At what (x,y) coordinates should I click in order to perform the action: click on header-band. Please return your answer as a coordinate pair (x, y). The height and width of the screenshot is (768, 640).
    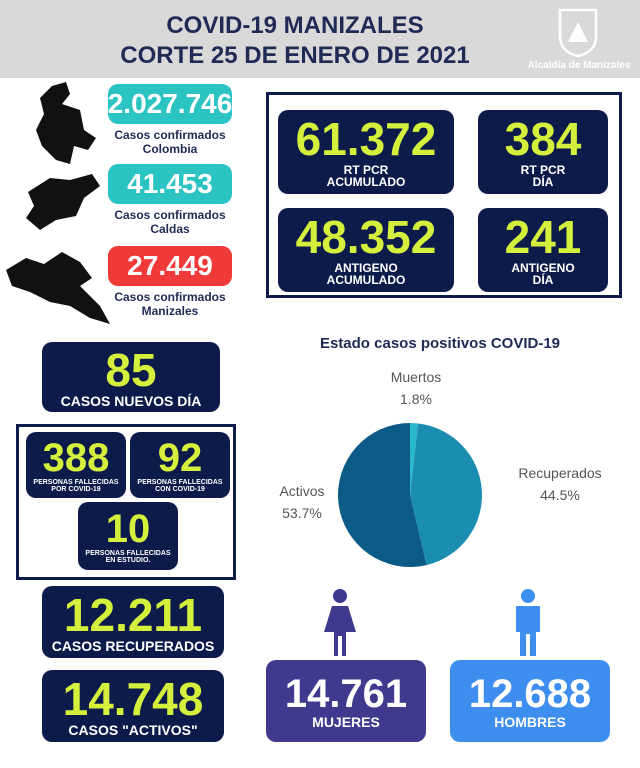
    Looking at the image, I should click on (320, 39).